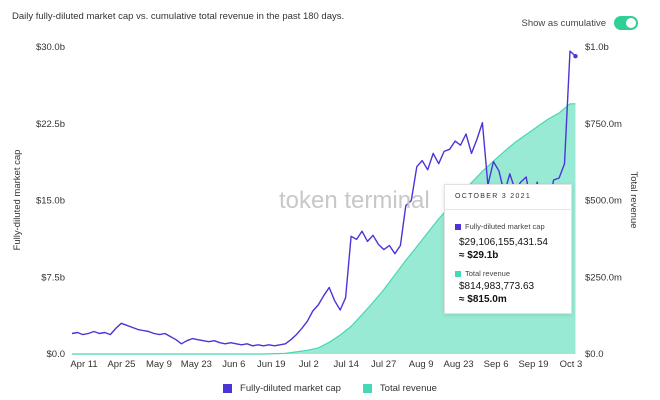 The width and height of the screenshot is (660, 400). Describe the element at coordinates (83, 364) in the screenshot. I see `x-tick-label: Apr 11` at that location.